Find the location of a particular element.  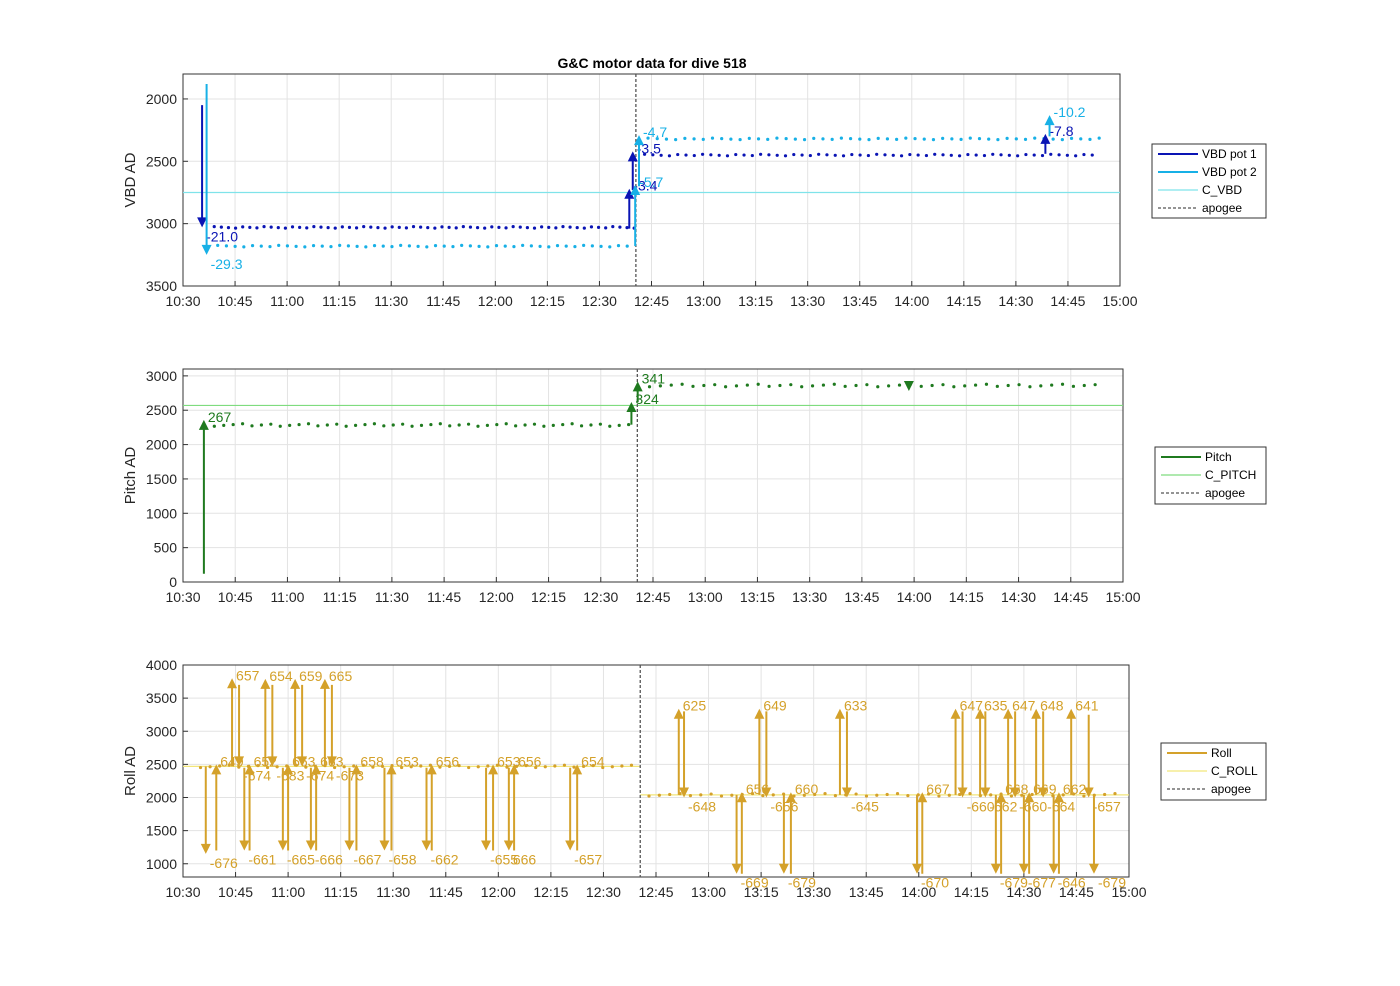

x-tick-label: 12:30 is located at coordinates (599, 301).